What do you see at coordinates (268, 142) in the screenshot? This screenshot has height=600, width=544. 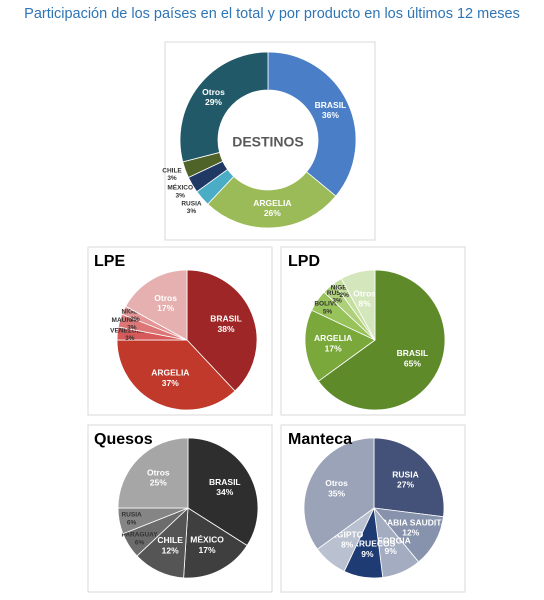 I see `center-label: DESTINOS` at bounding box center [268, 142].